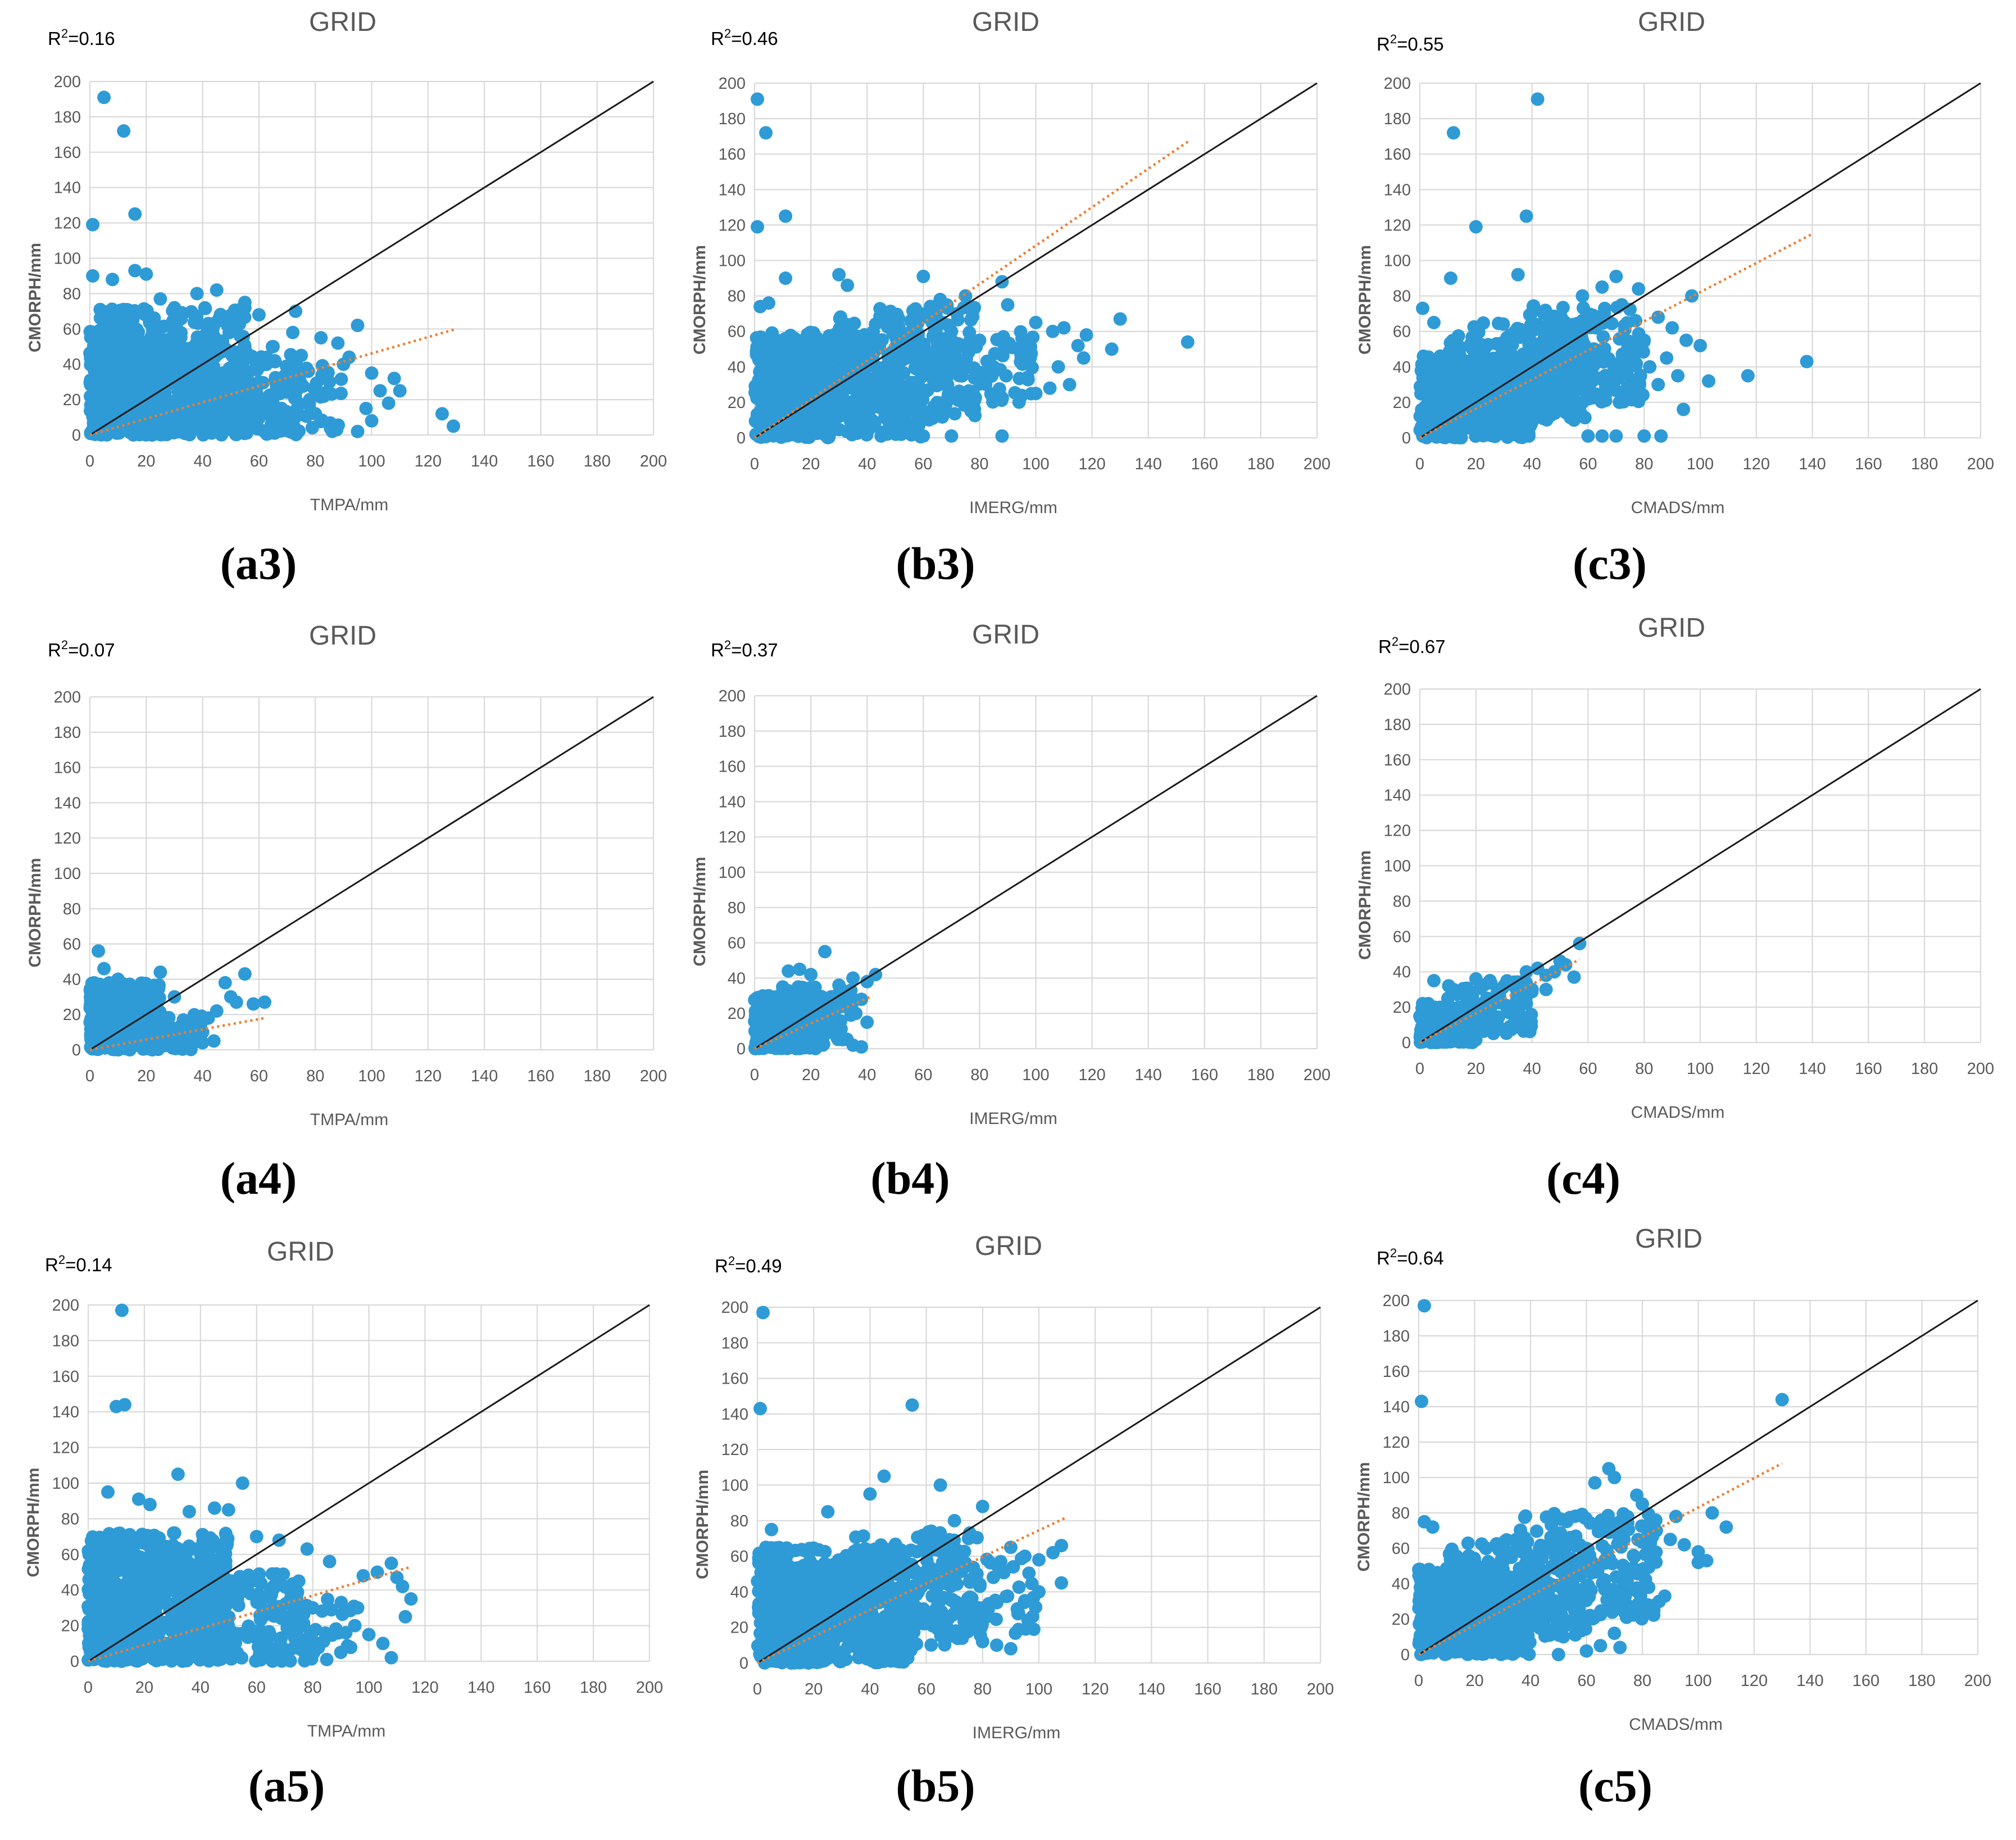 The width and height of the screenshot is (2016, 1840). I want to click on y-axis-label: CMORPH/mm, so click(700, 300).